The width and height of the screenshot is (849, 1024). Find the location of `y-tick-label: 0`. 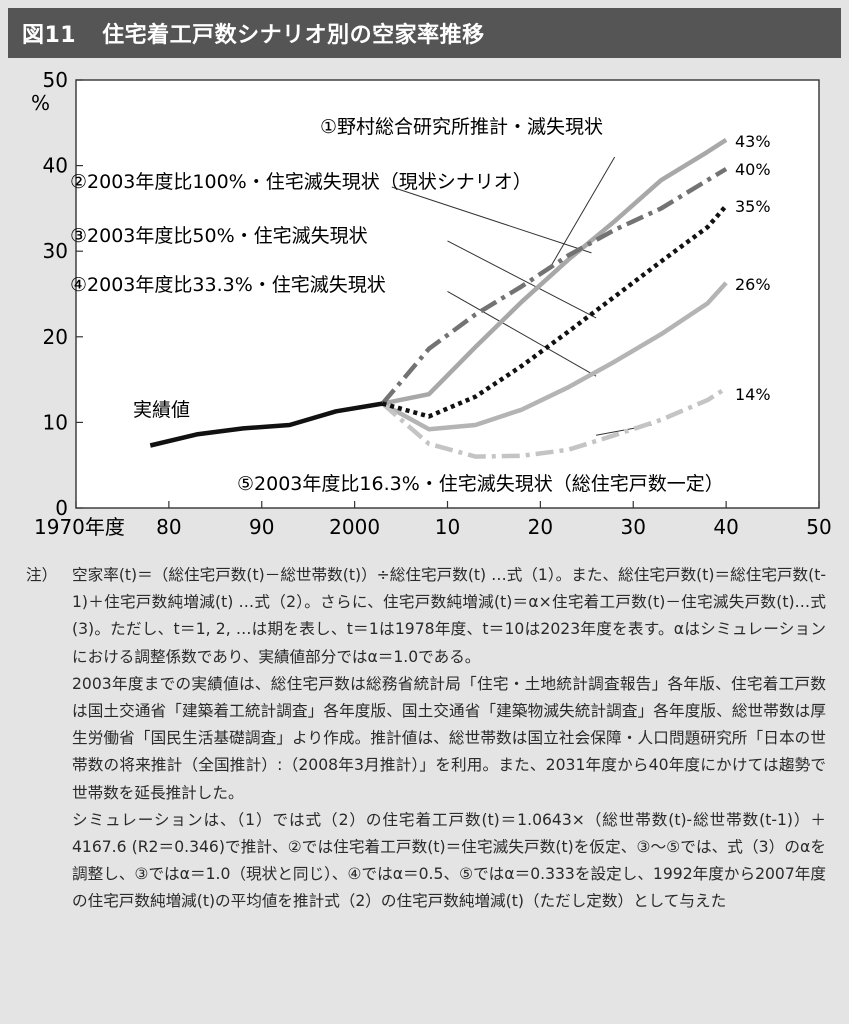

y-tick-label: 0 is located at coordinates (61, 508).